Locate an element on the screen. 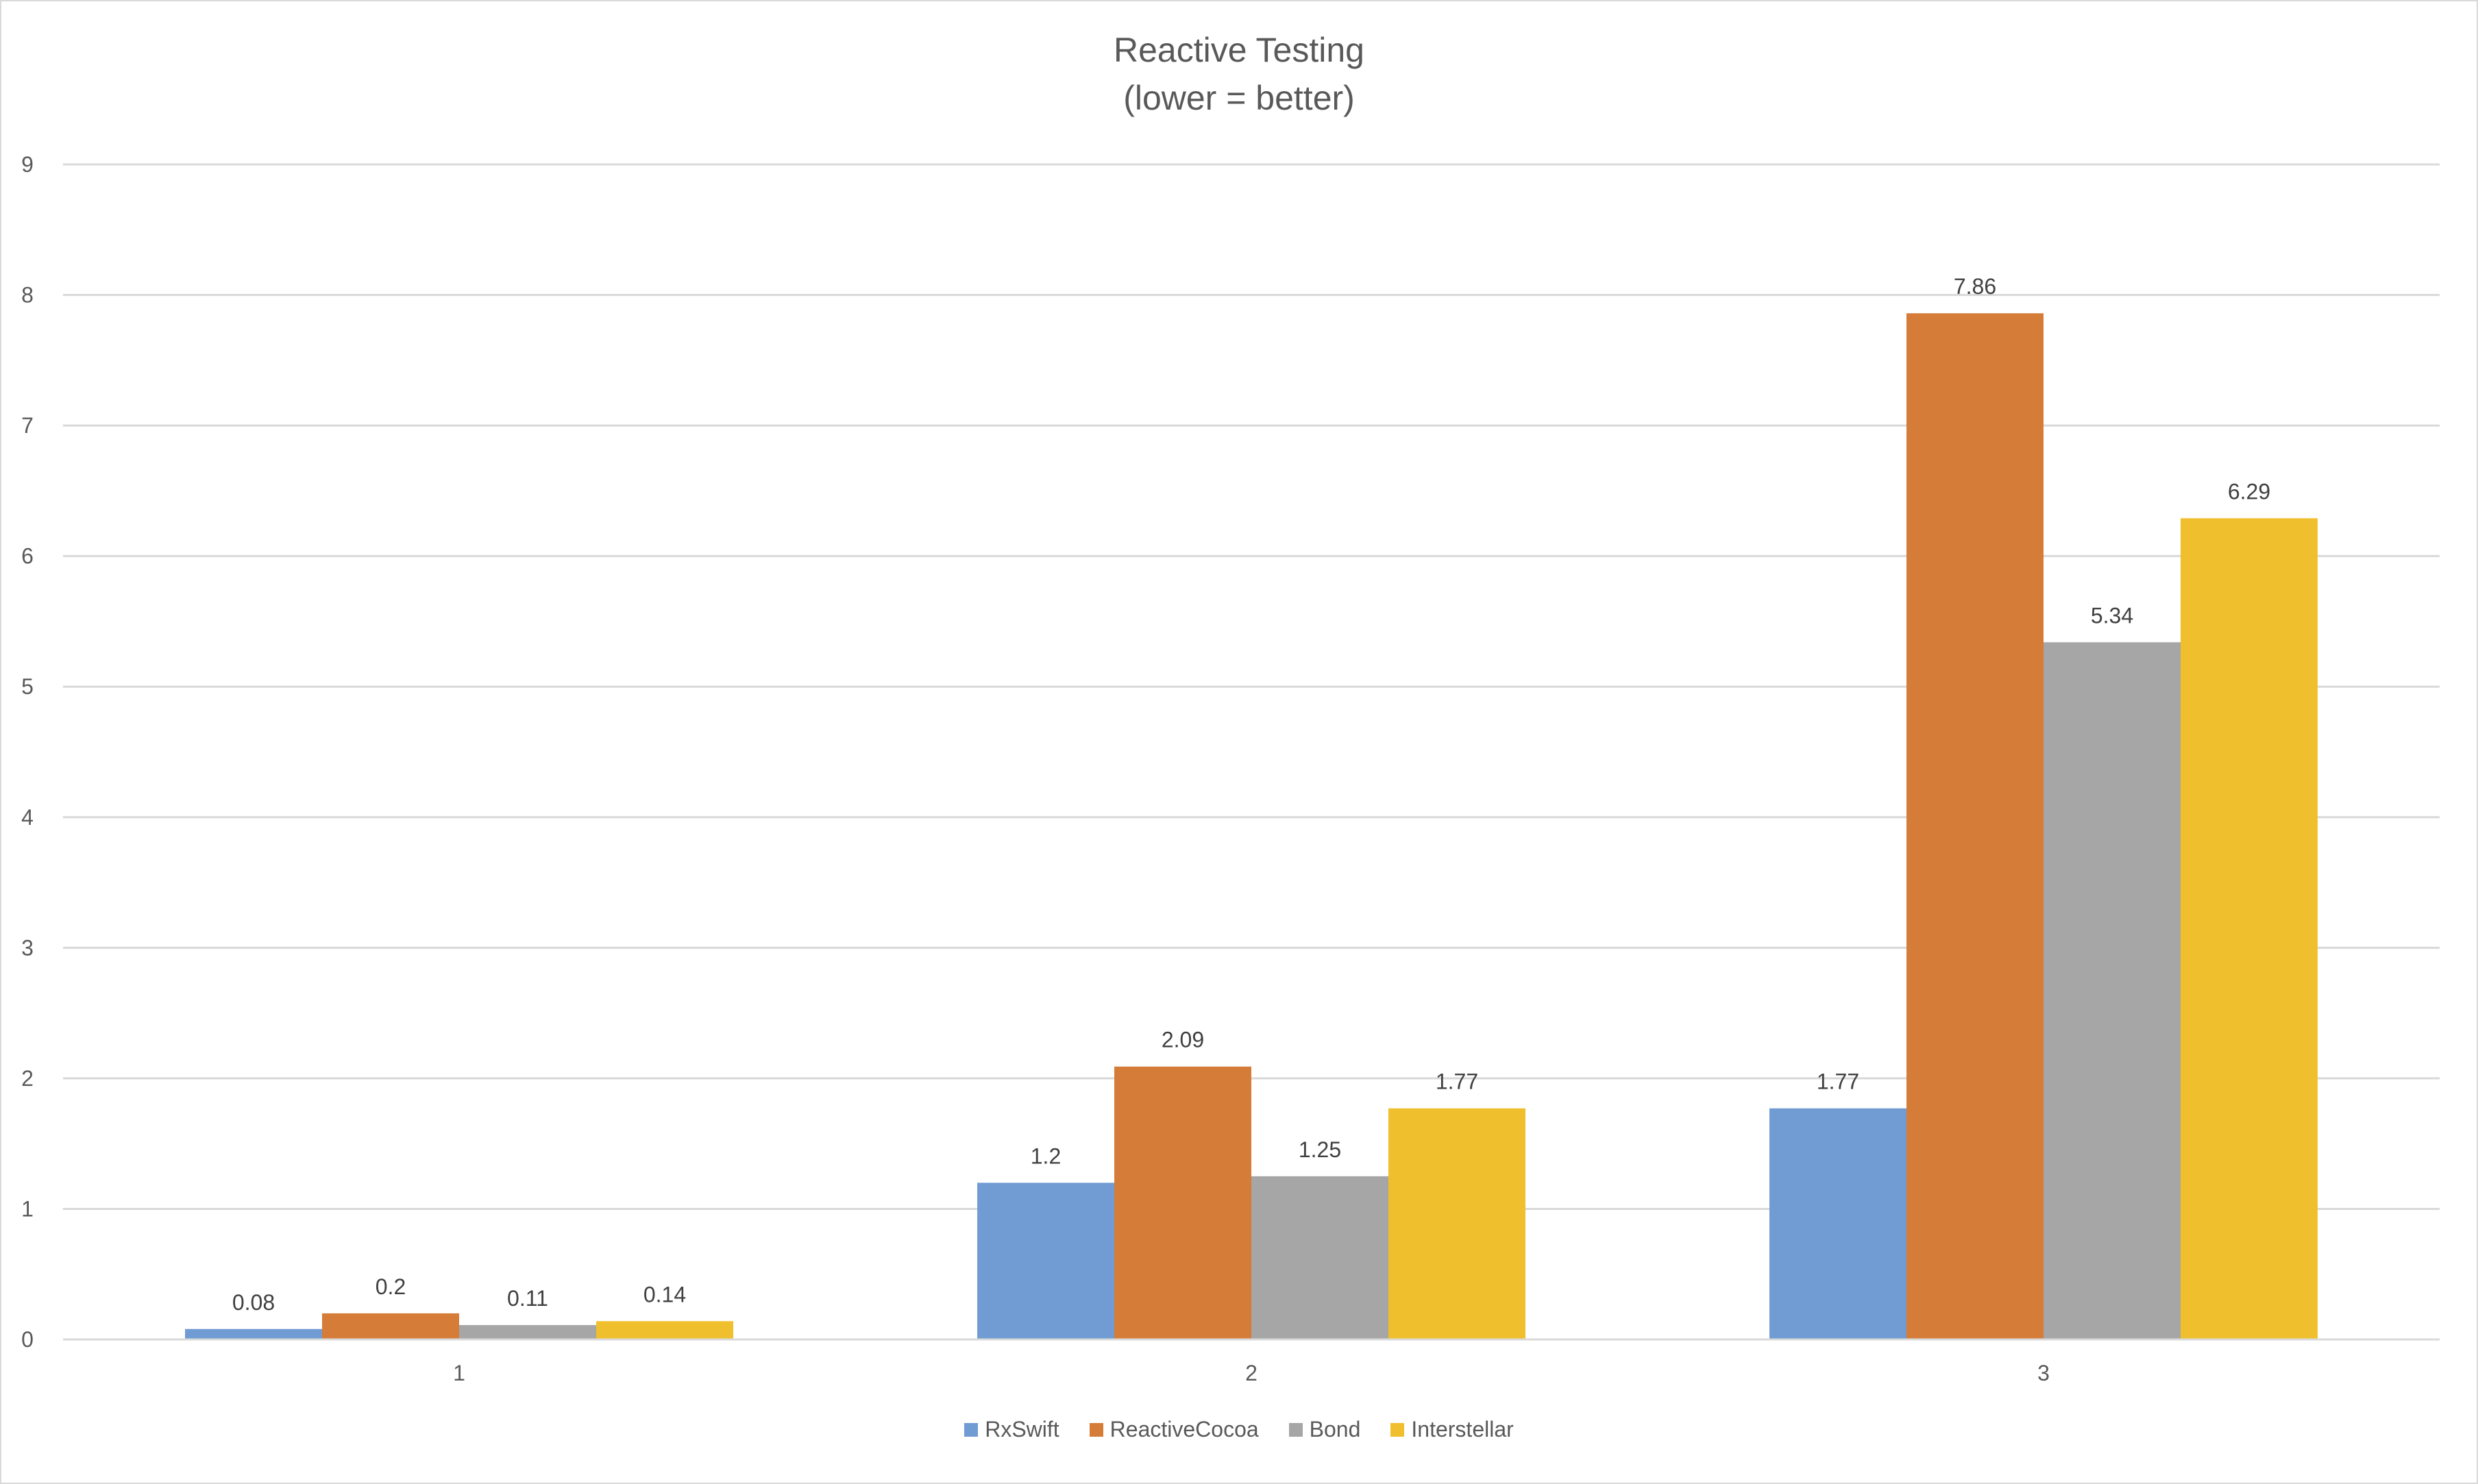  data-label-rxswift-2: 1.2 is located at coordinates (1046, 1155).